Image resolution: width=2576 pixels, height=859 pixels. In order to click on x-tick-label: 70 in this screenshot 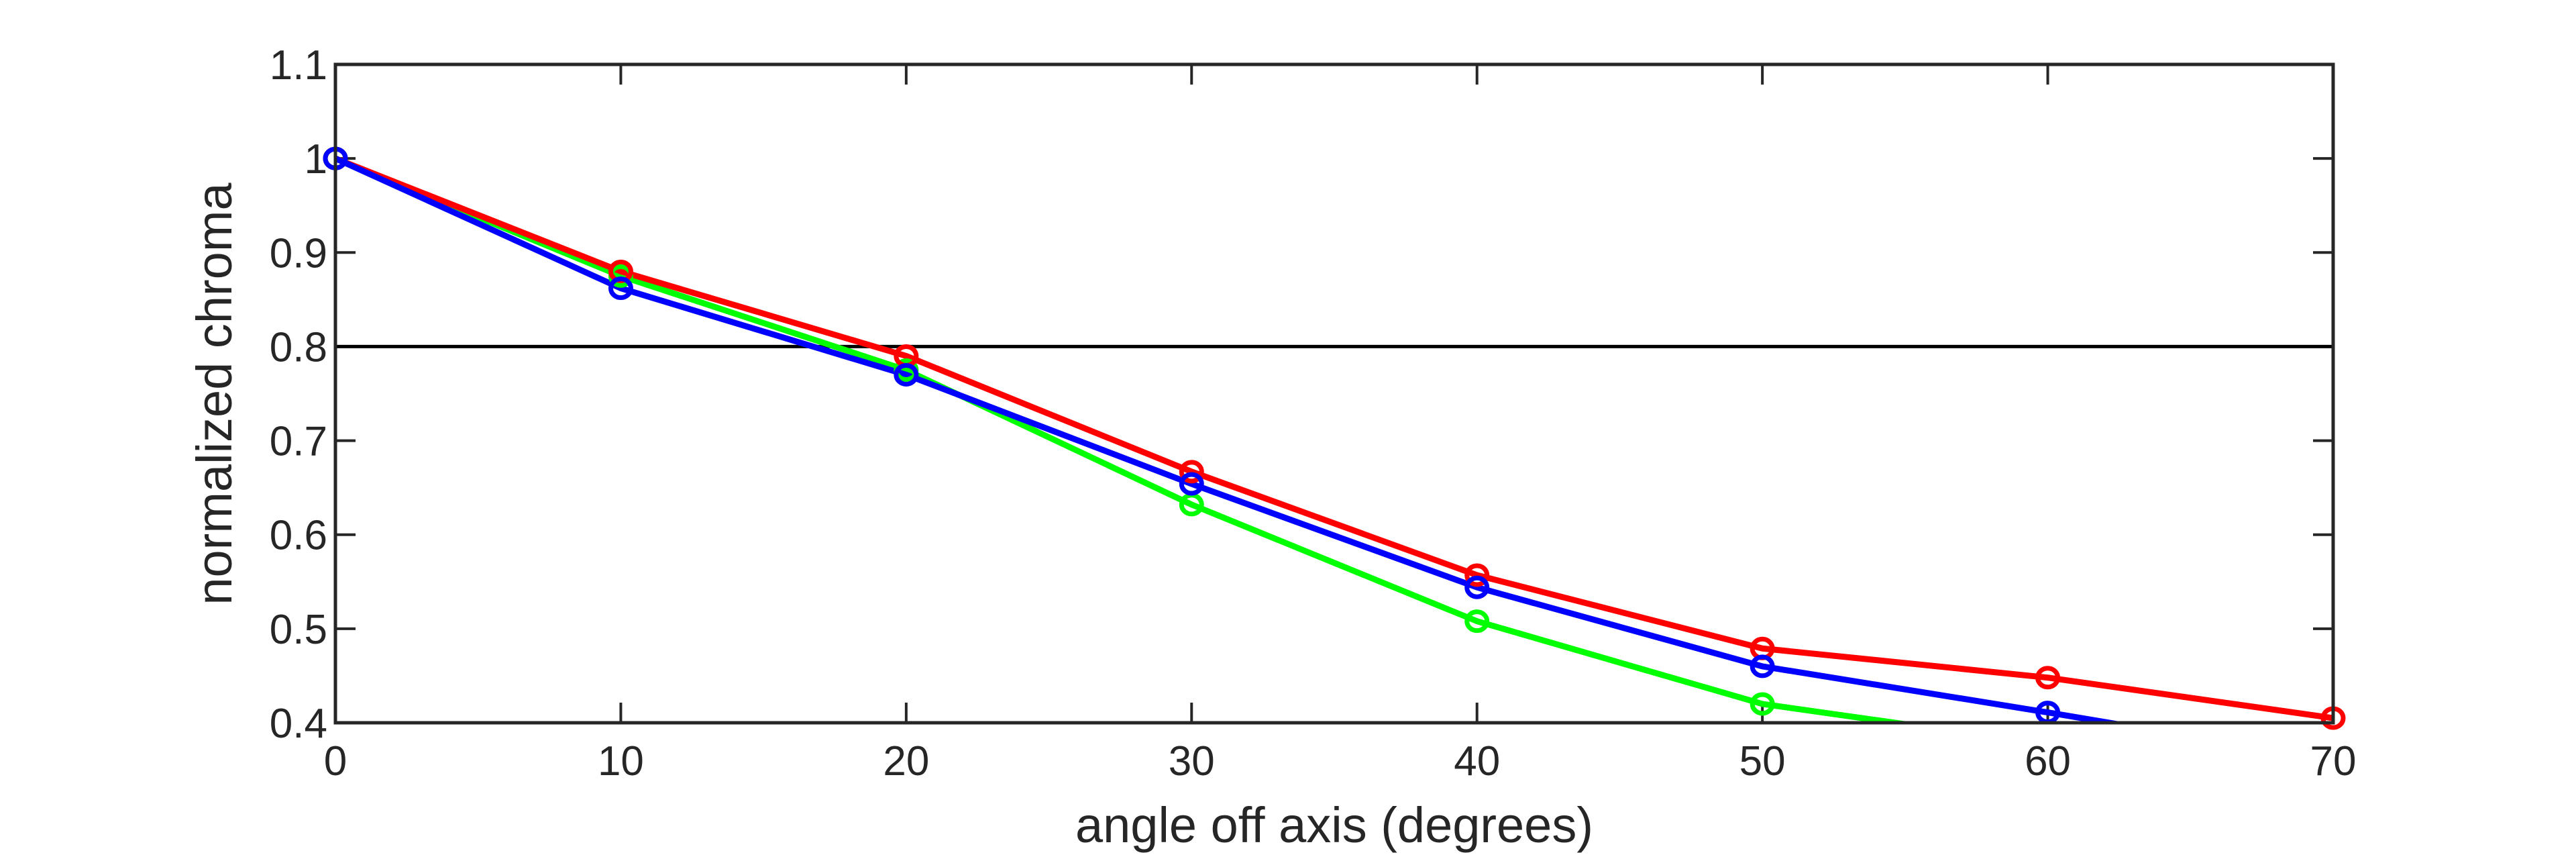, I will do `click(2333, 762)`.